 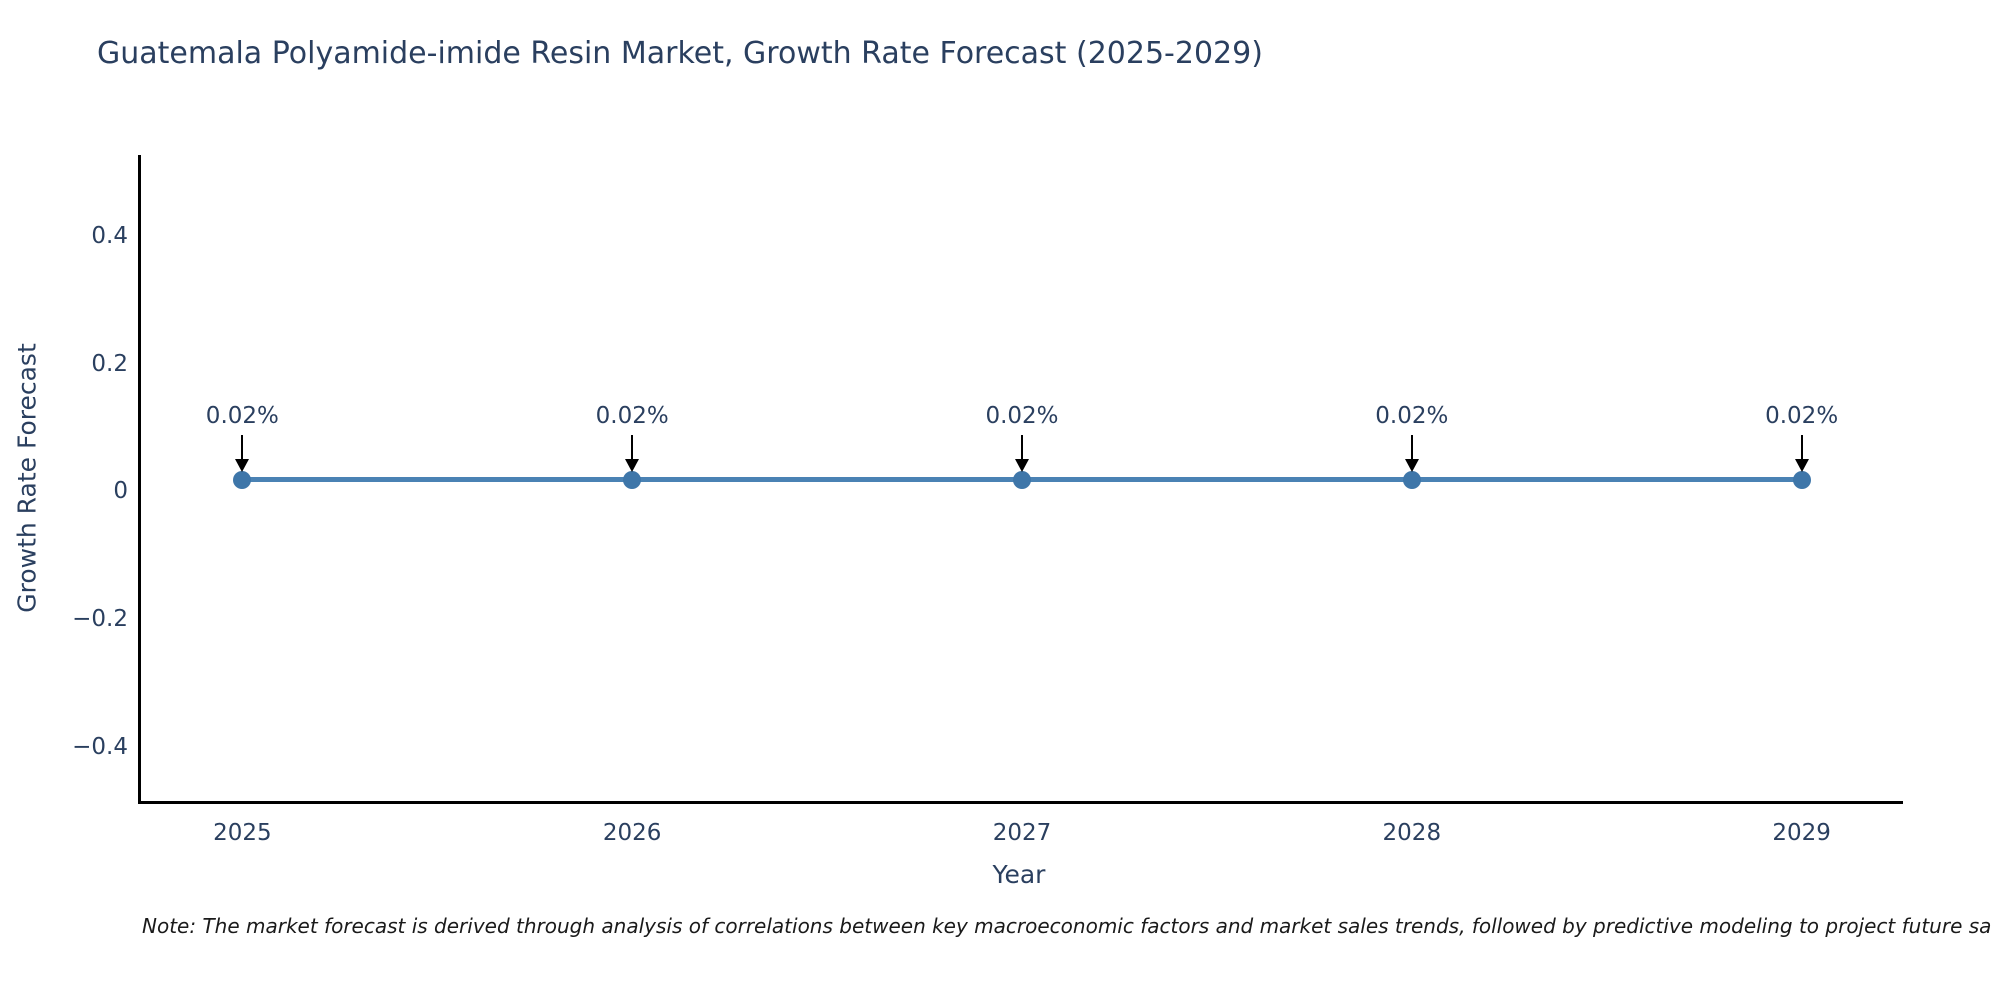 What do you see at coordinates (100, 746) in the screenshot?
I see `y-tick-label: −0.4` at bounding box center [100, 746].